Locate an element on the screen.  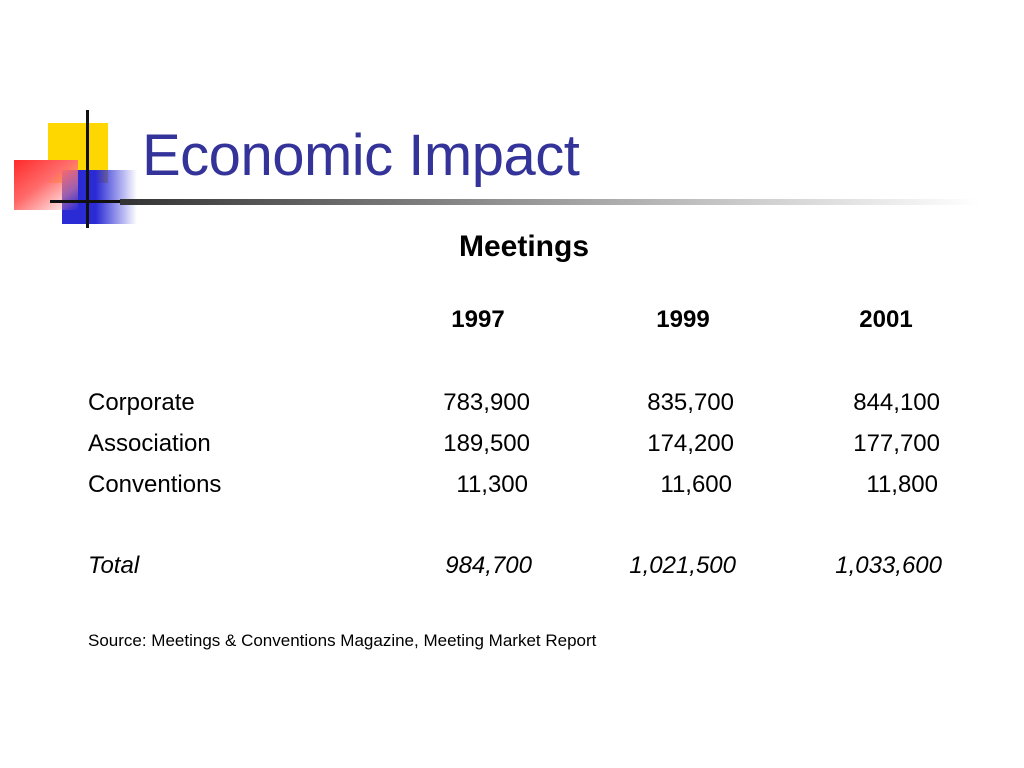
row-label-conventions: Conventions is located at coordinates (155, 484).